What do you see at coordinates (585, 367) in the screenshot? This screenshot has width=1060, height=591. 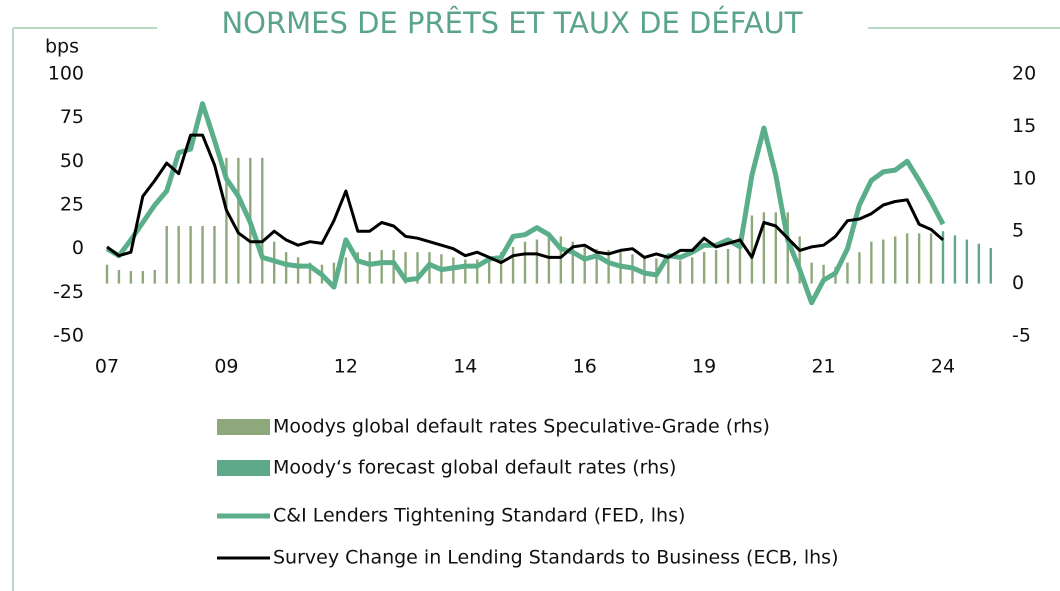 I see `x-tick-label: 16` at bounding box center [585, 367].